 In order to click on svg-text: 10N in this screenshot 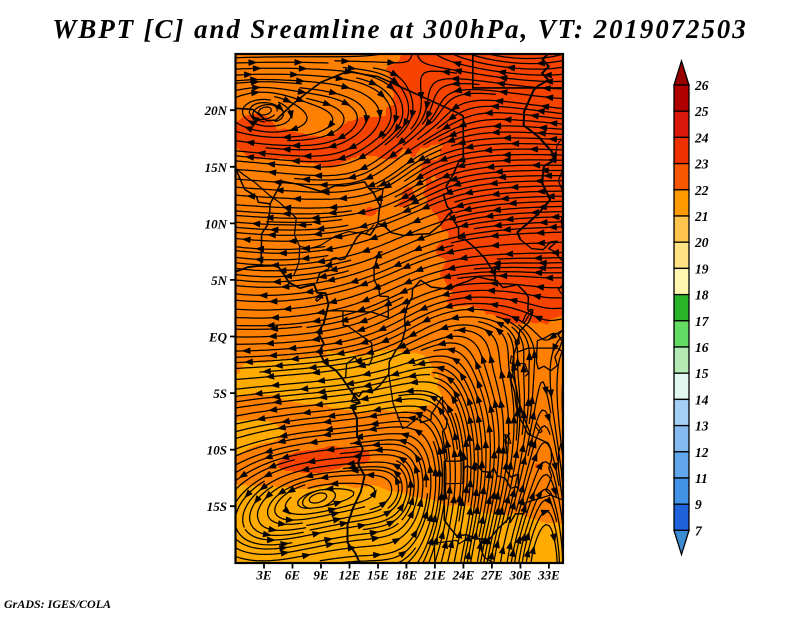, I will do `click(216, 223)`.